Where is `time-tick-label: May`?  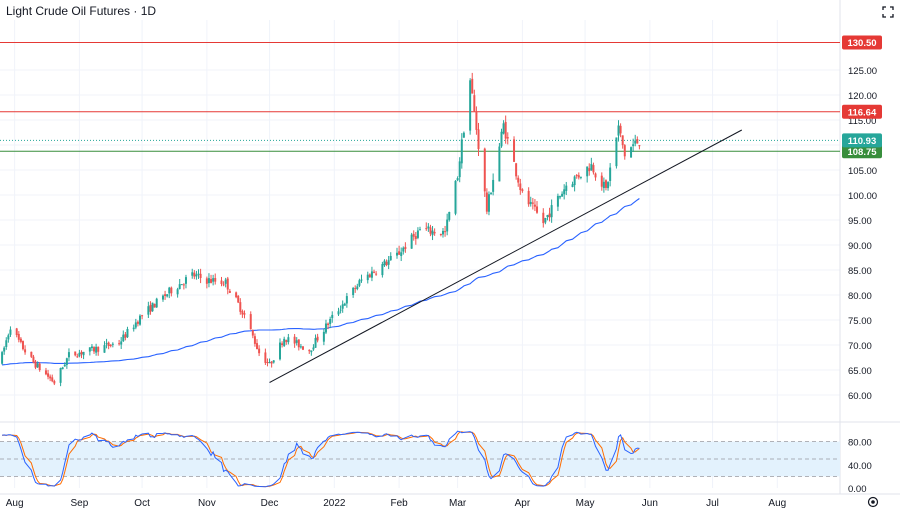 time-tick-label: May is located at coordinates (585, 503).